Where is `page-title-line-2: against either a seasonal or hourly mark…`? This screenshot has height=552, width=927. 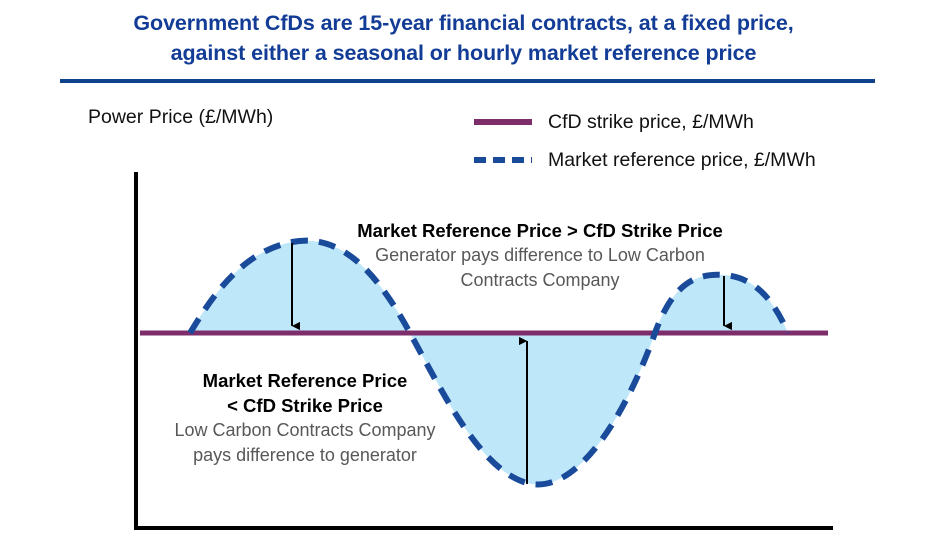
page-title-line-2: against either a seasonal or hourly mark… is located at coordinates (463, 53).